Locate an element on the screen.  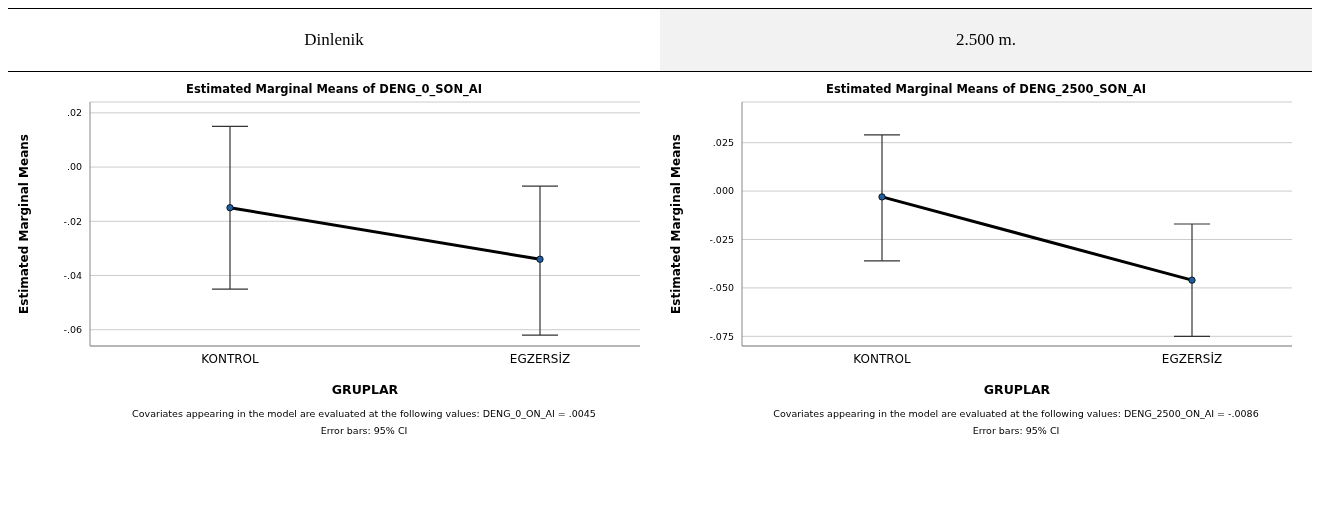
y-tick-label: .025 is located at coordinates (723, 143).